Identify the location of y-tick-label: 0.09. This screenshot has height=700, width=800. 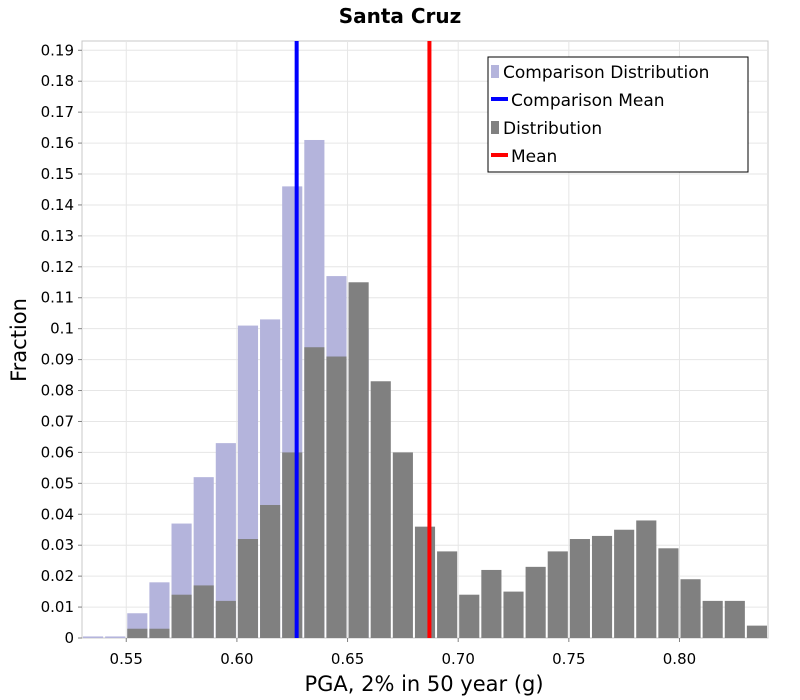
(57, 360).